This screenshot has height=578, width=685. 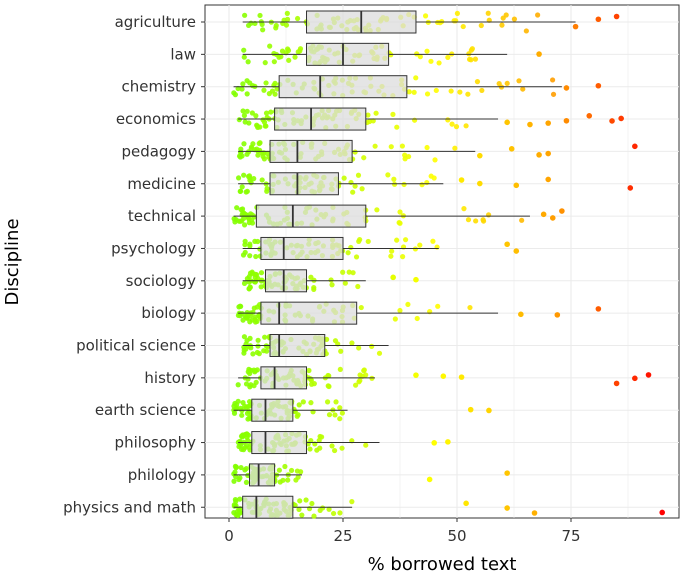 What do you see at coordinates (161, 184) in the screenshot?
I see `category-label: medicine` at bounding box center [161, 184].